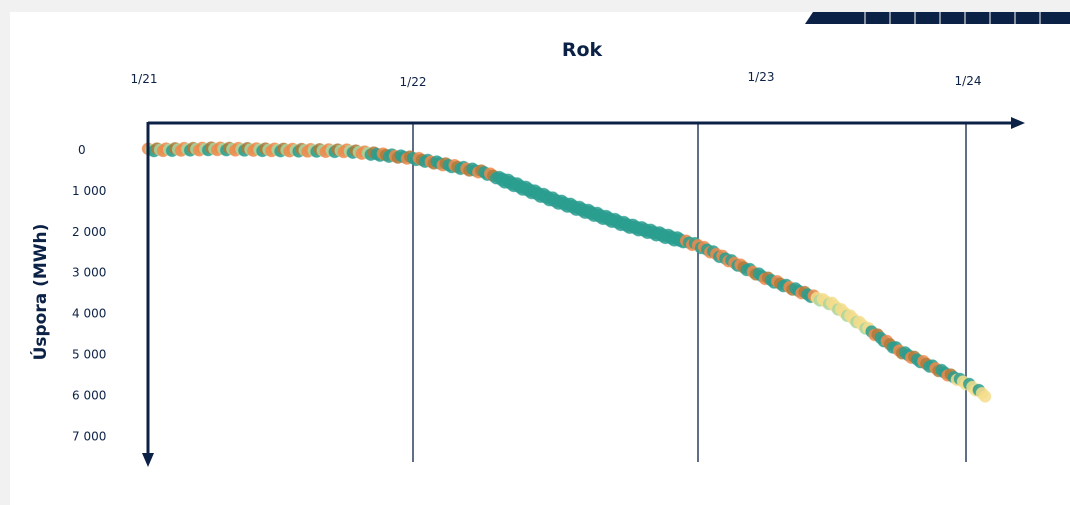  I want to click on x-tick-label: 1/21, so click(144, 79).